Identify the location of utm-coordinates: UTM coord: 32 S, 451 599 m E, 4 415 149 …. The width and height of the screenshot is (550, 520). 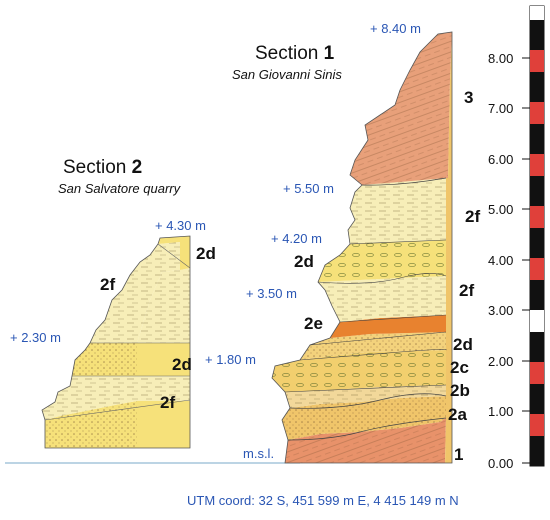
(323, 500).